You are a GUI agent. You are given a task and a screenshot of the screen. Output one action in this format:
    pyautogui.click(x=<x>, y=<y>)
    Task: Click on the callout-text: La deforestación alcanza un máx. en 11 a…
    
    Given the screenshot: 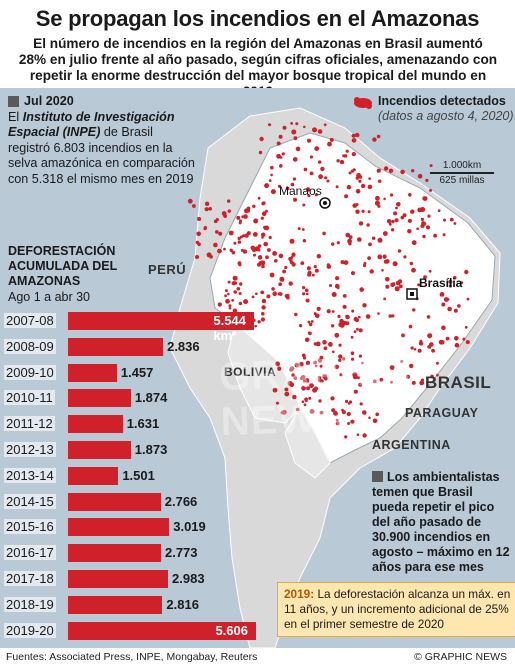 What is the action you would take?
    pyautogui.click(x=397, y=609)
    